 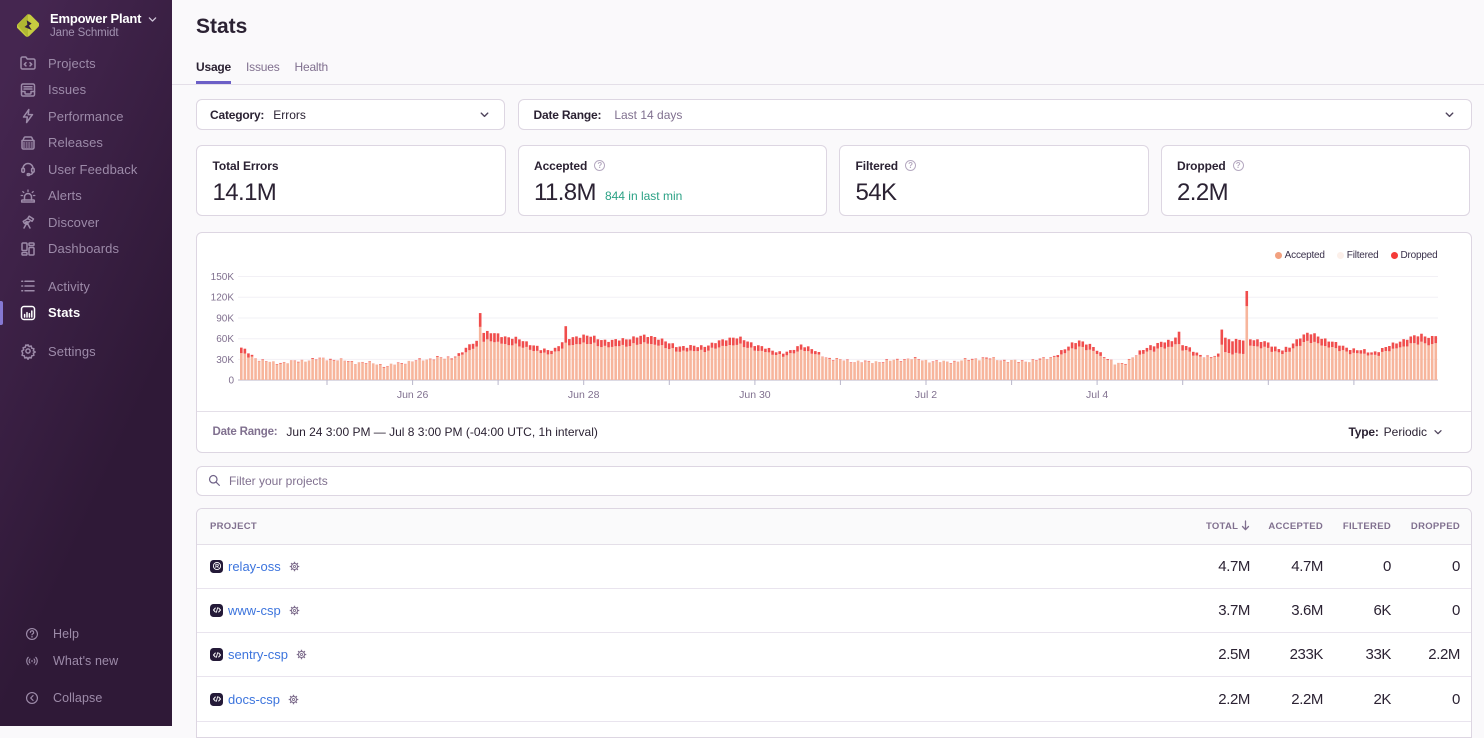 I want to click on svg-text: Jun 28, so click(x=584, y=395).